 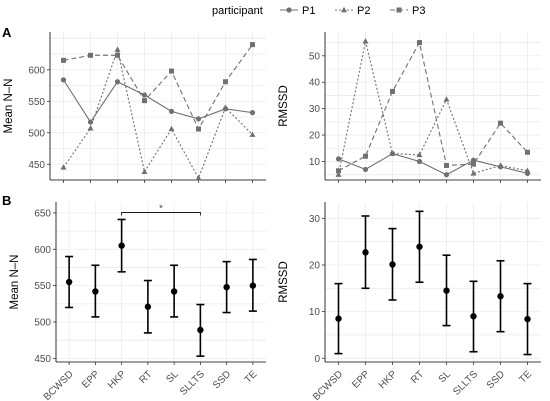 What do you see at coordinates (315, 219) in the screenshot?
I see `y-tick-label: 30` at bounding box center [315, 219].